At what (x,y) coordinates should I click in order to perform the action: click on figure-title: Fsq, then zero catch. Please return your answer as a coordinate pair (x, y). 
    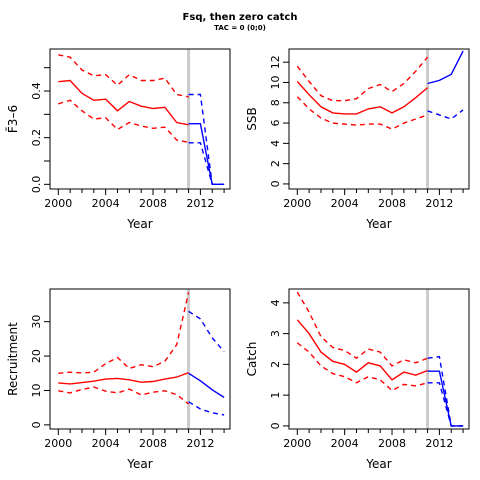
    Looking at the image, I should click on (240, 17).